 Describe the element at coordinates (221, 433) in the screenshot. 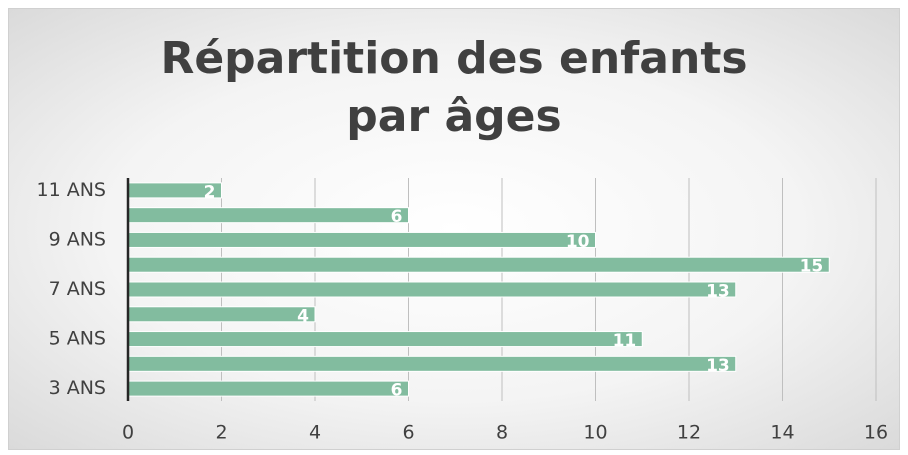

I see `x-tick-label: 2` at that location.